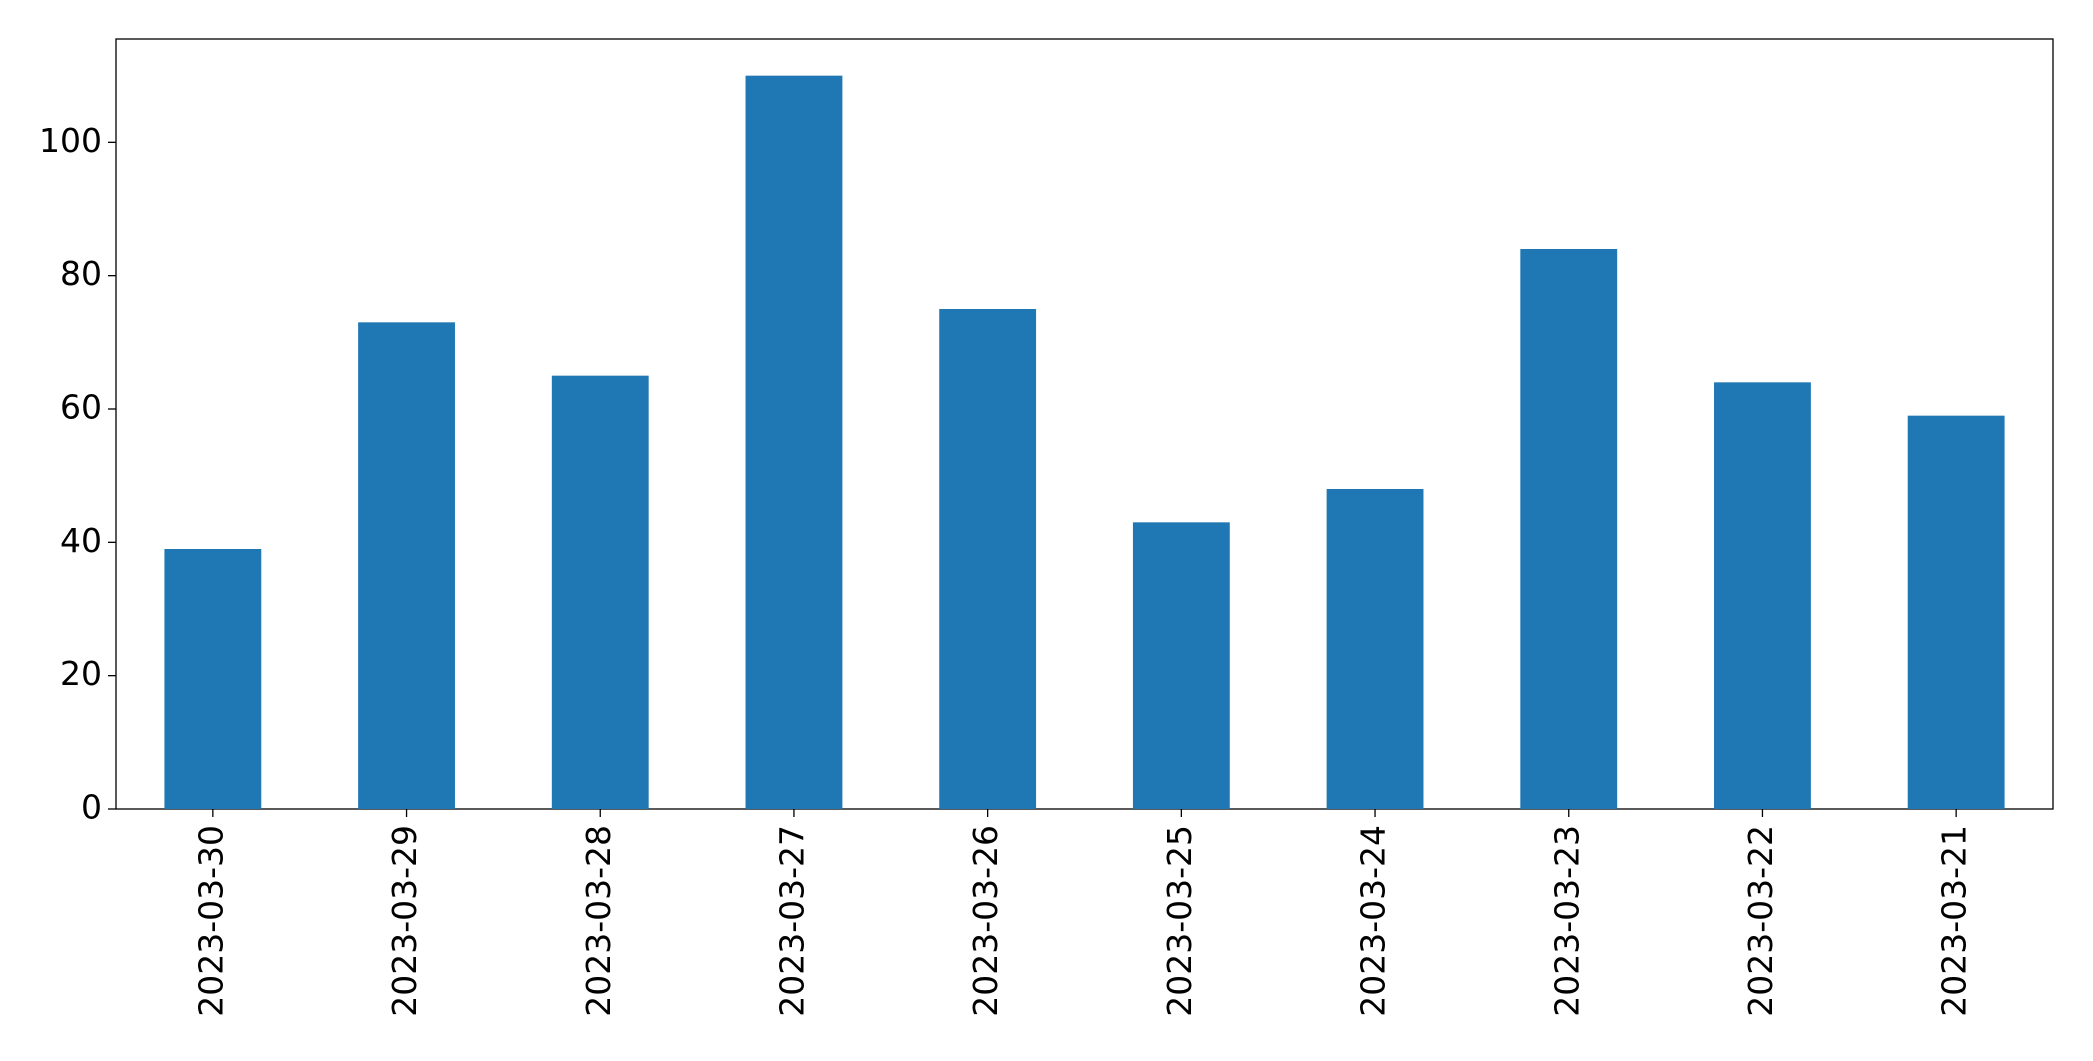  What do you see at coordinates (404, 921) in the screenshot?
I see `x-tick-label: 2023-03-29` at bounding box center [404, 921].